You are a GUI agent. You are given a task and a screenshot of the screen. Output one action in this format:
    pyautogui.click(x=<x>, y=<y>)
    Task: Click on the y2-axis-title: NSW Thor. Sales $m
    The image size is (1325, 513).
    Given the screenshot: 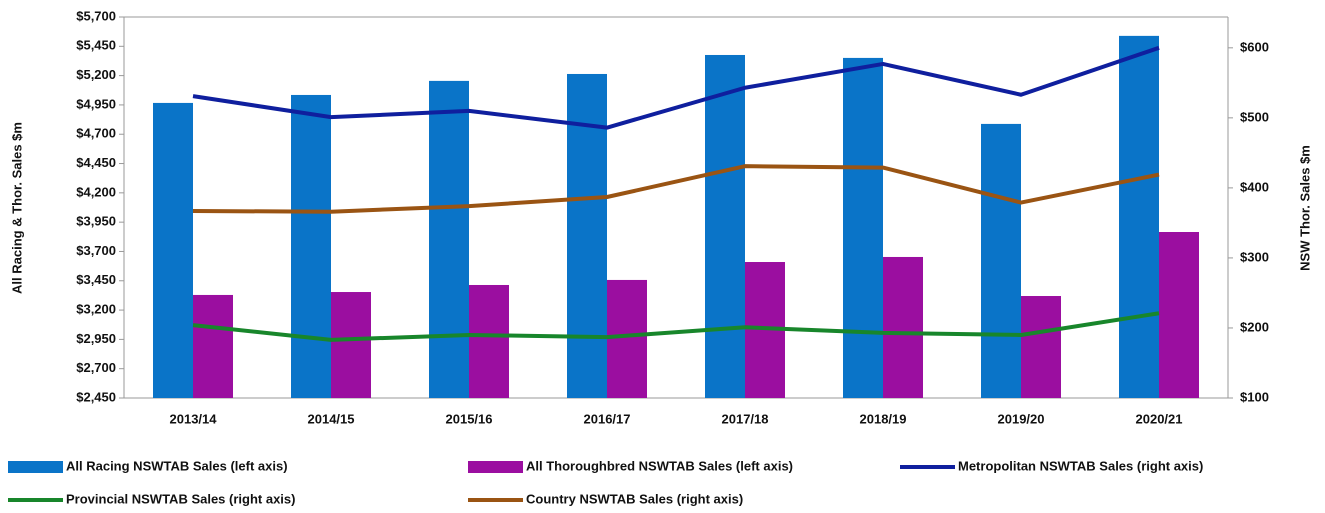 What is the action you would take?
    pyautogui.click(x=1304, y=208)
    